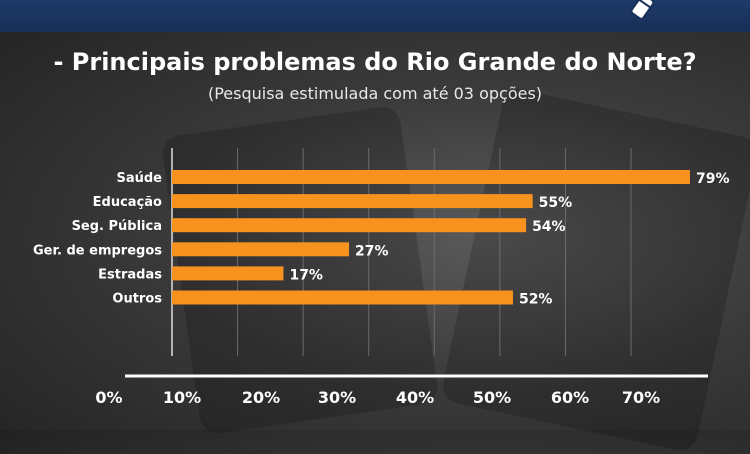 The height and width of the screenshot is (454, 750). What do you see at coordinates (492, 397) in the screenshot?
I see `x-tick-label: 50%` at bounding box center [492, 397].